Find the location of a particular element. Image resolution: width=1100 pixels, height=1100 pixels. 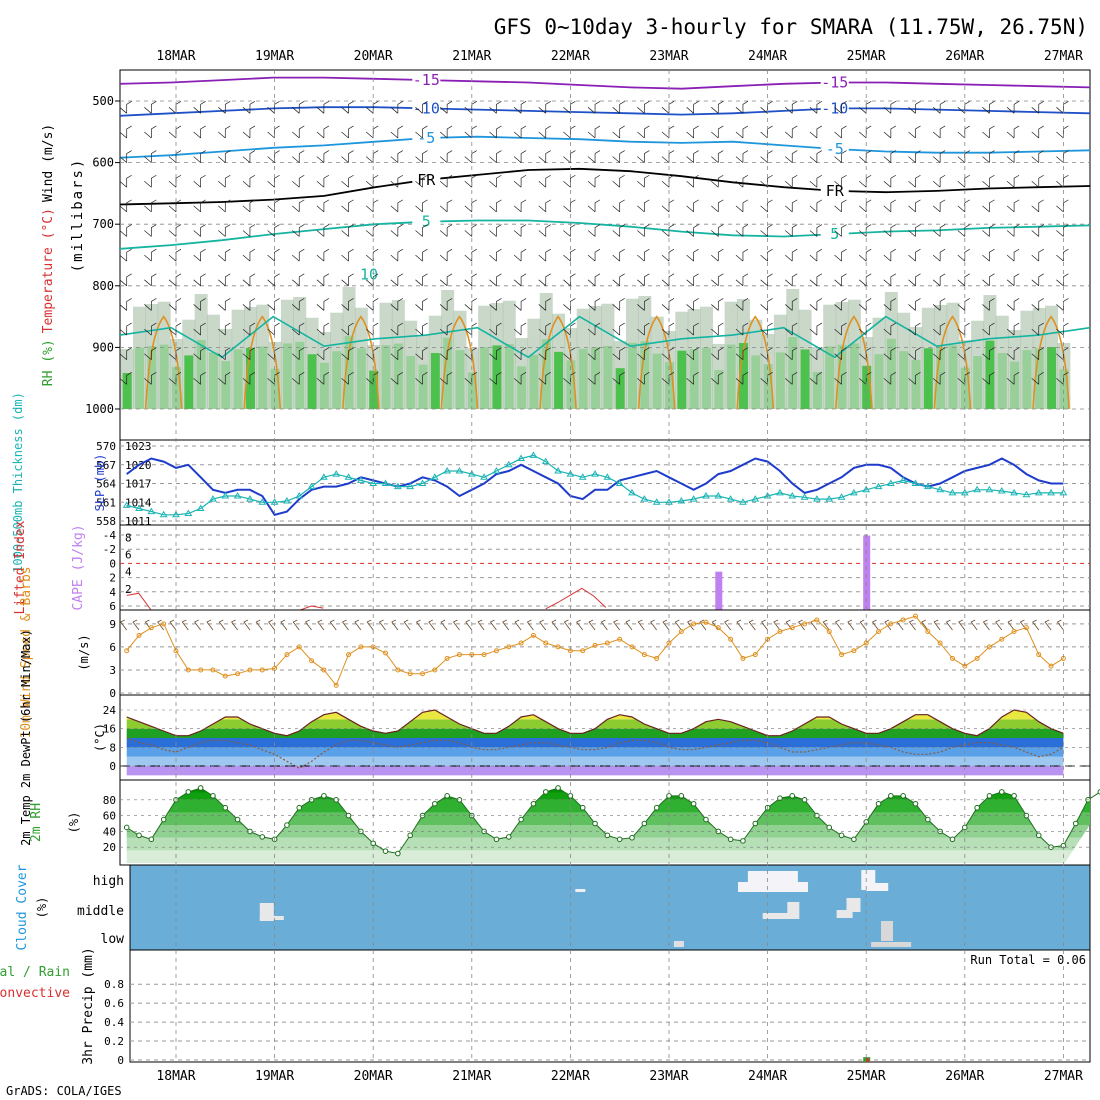

contour-label: -10 is located at coordinates (426, 108).